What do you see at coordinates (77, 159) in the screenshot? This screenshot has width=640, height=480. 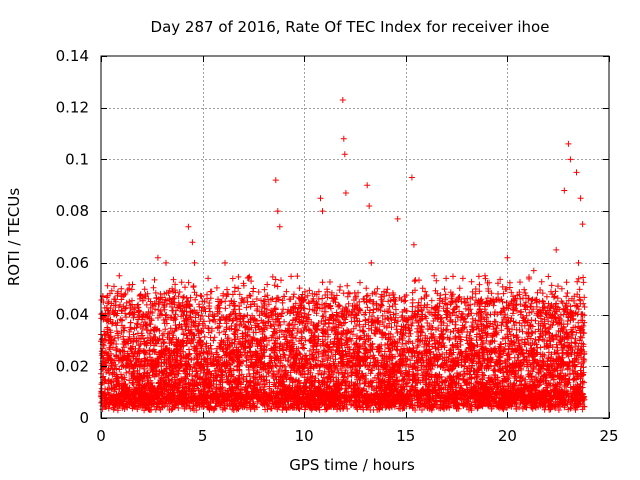 I see `y-tick-label: 0.1` at bounding box center [77, 159].